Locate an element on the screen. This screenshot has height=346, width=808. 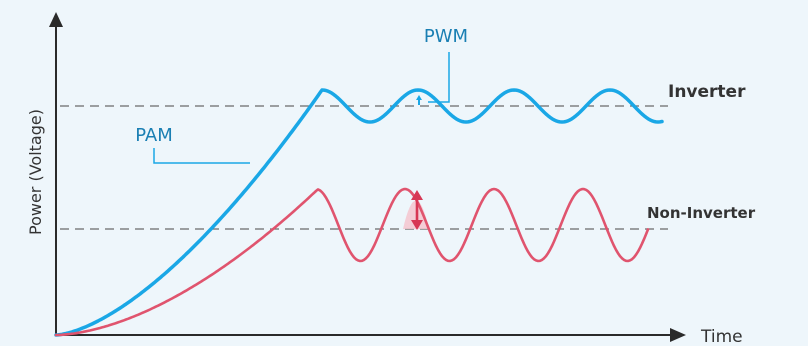
non-inverter-amplitude-arrowhead-bottom is located at coordinates (417, 225).